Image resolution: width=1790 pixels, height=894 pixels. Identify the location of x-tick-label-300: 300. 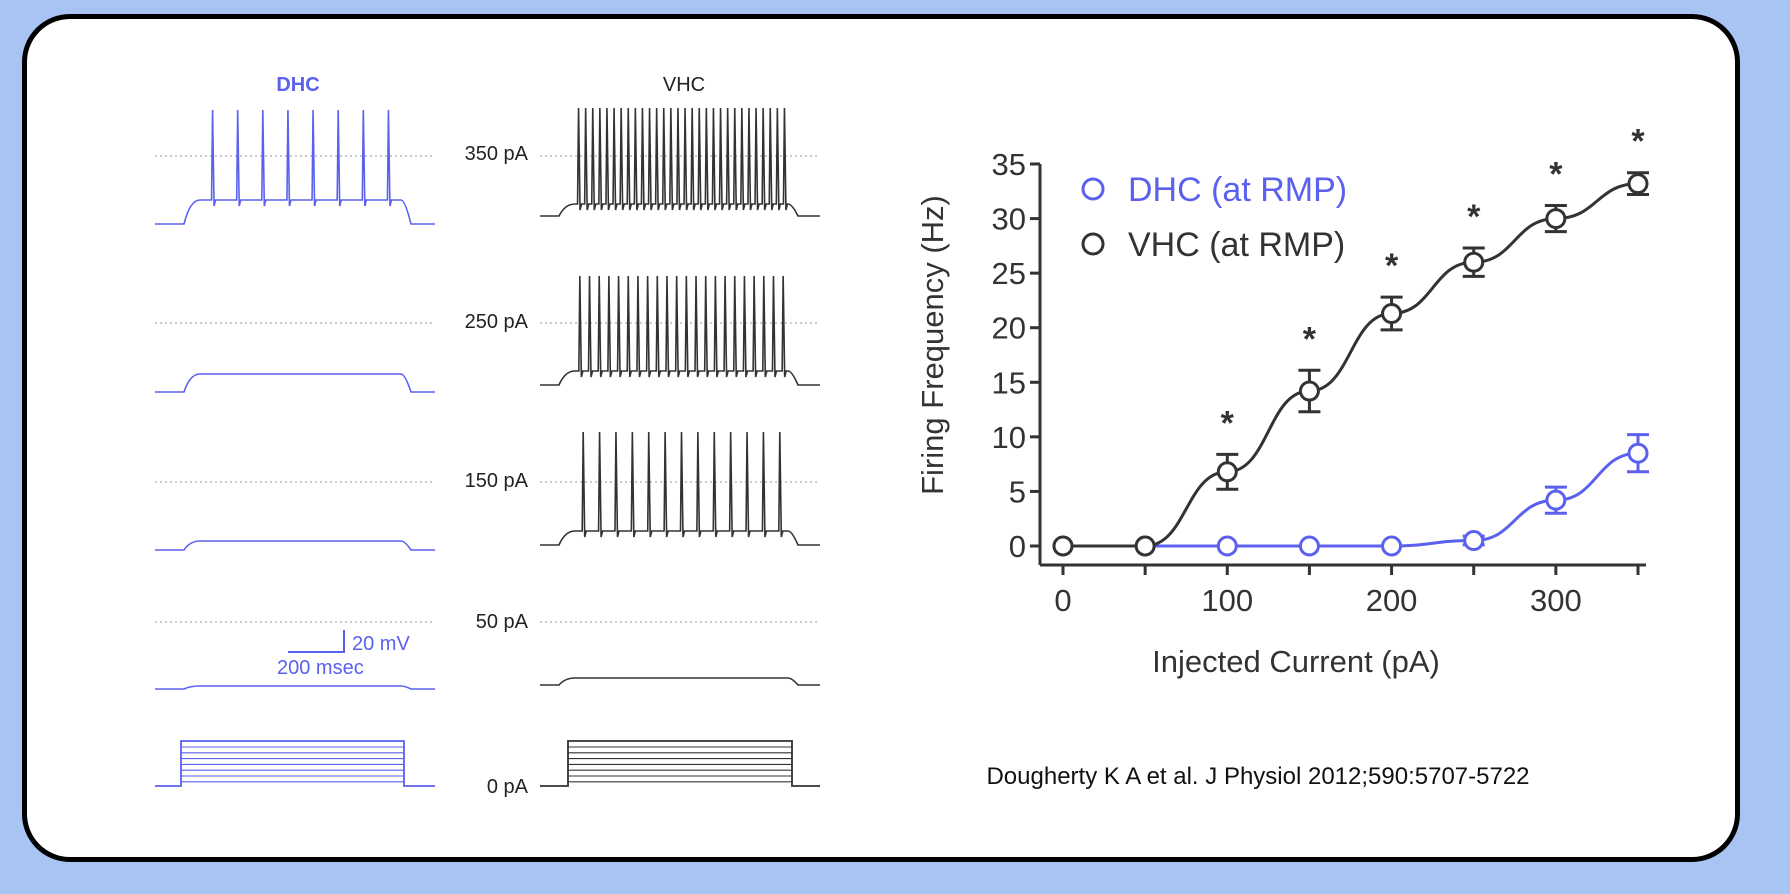
(1556, 600).